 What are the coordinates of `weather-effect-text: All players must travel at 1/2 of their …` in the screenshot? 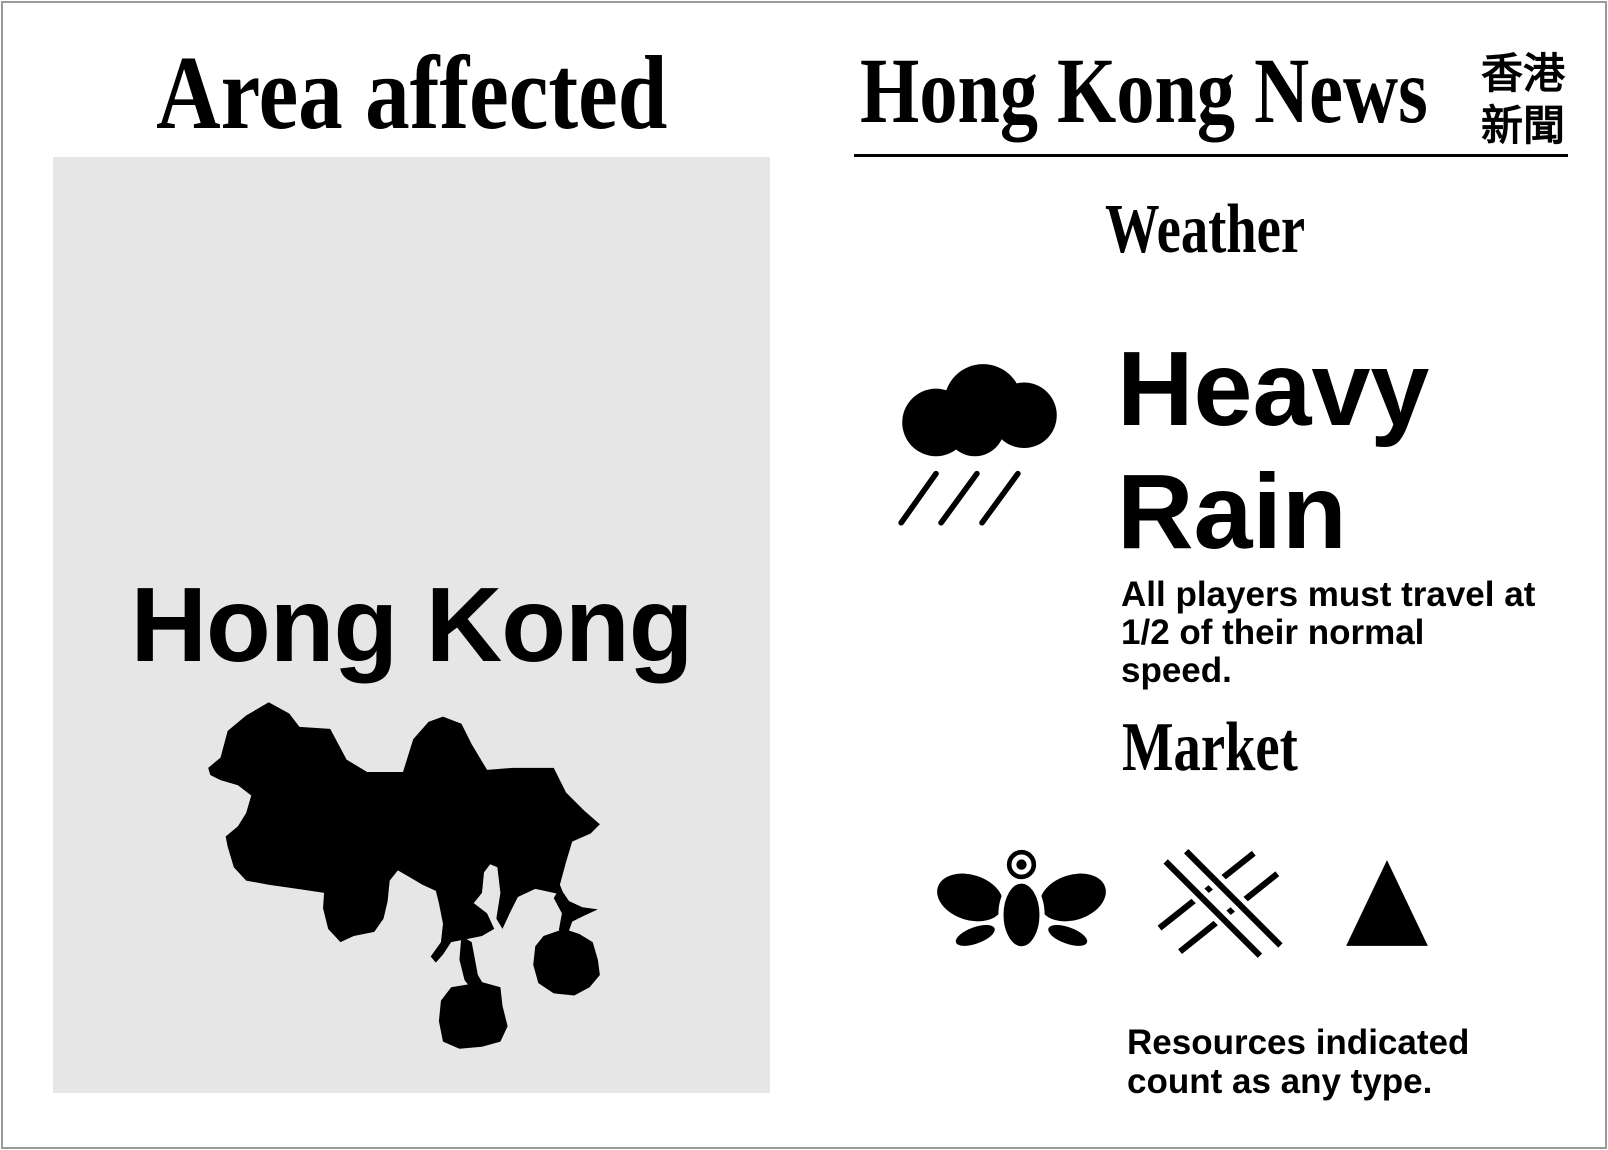 It's located at (1328, 633).